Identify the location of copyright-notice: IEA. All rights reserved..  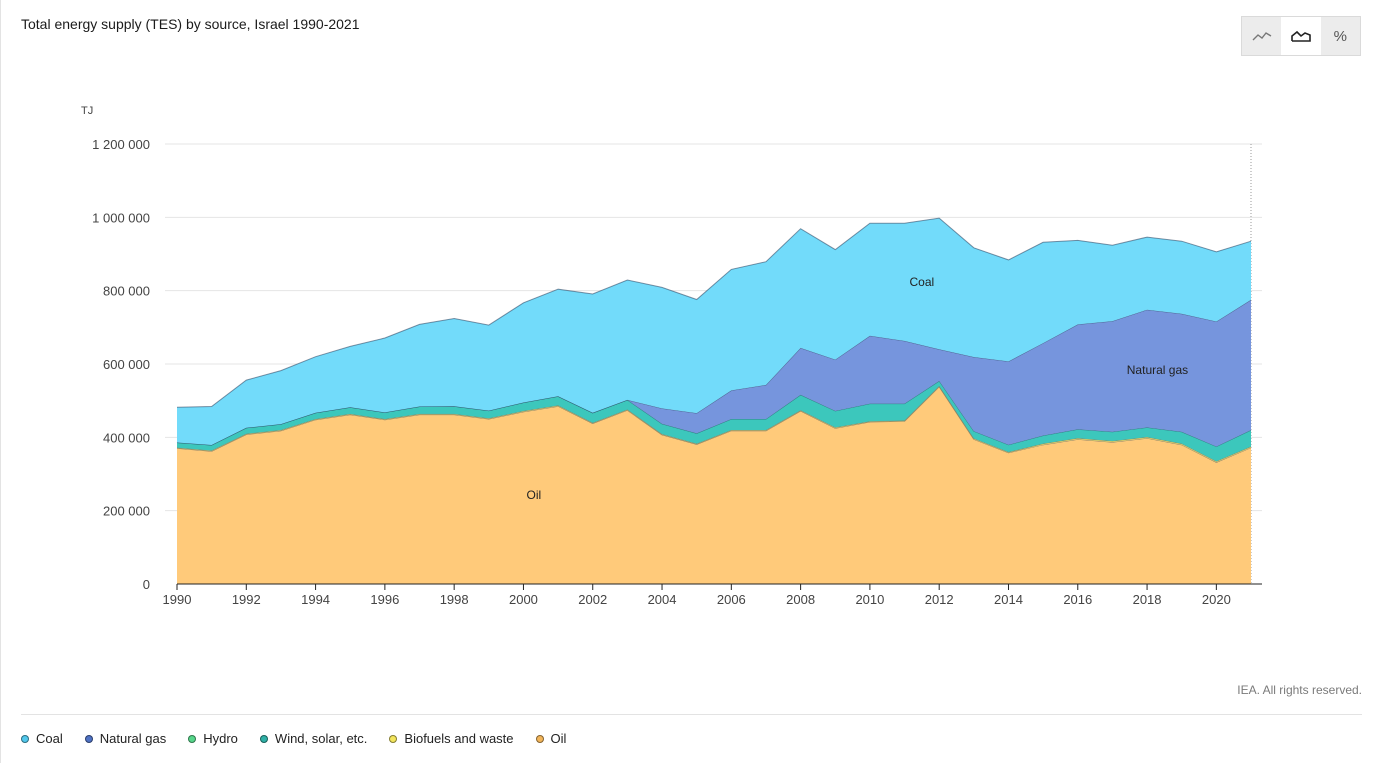
(1299, 690).